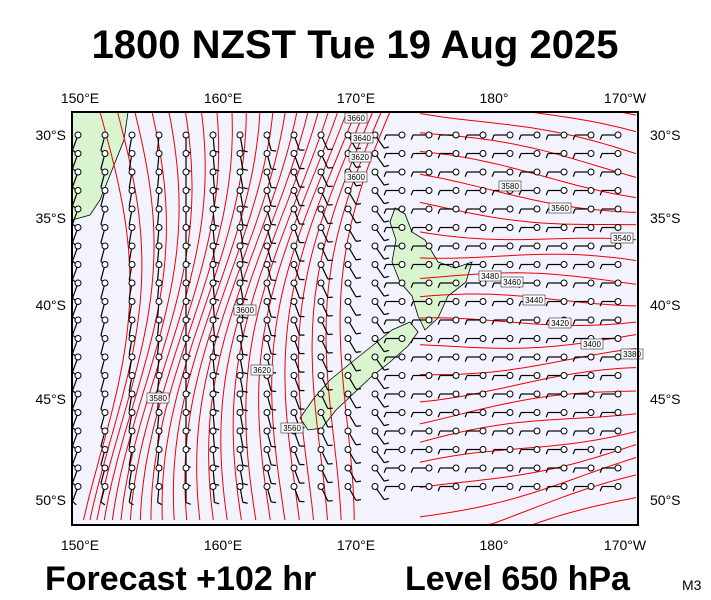  I want to click on title: 1800 NZST Tue 19 Aug 2025, so click(355, 45).